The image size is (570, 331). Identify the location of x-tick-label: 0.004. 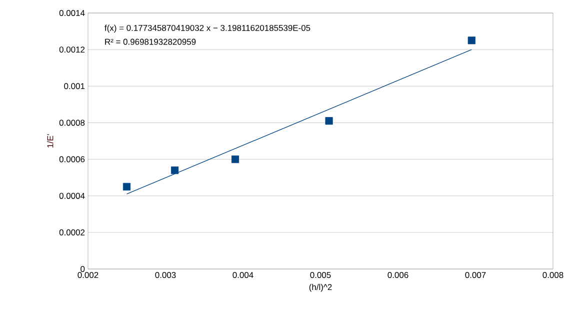
(243, 275).